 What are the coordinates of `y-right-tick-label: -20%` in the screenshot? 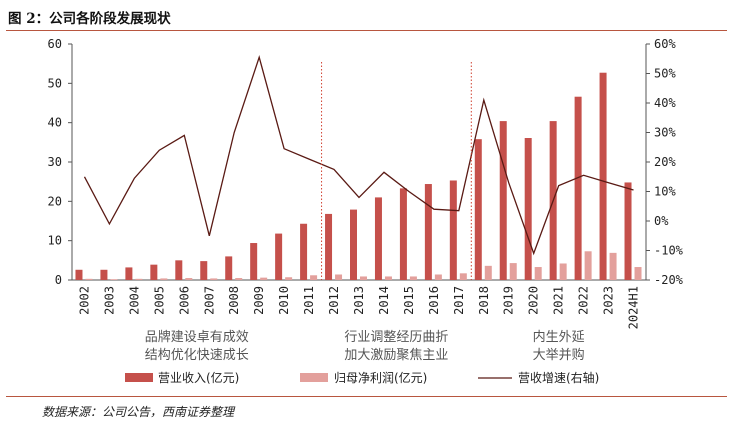 It's located at (669, 280).